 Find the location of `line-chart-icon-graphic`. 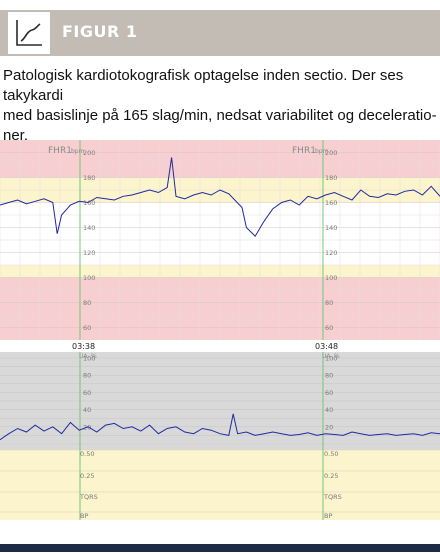

line-chart-icon-graphic is located at coordinates (29, 33).